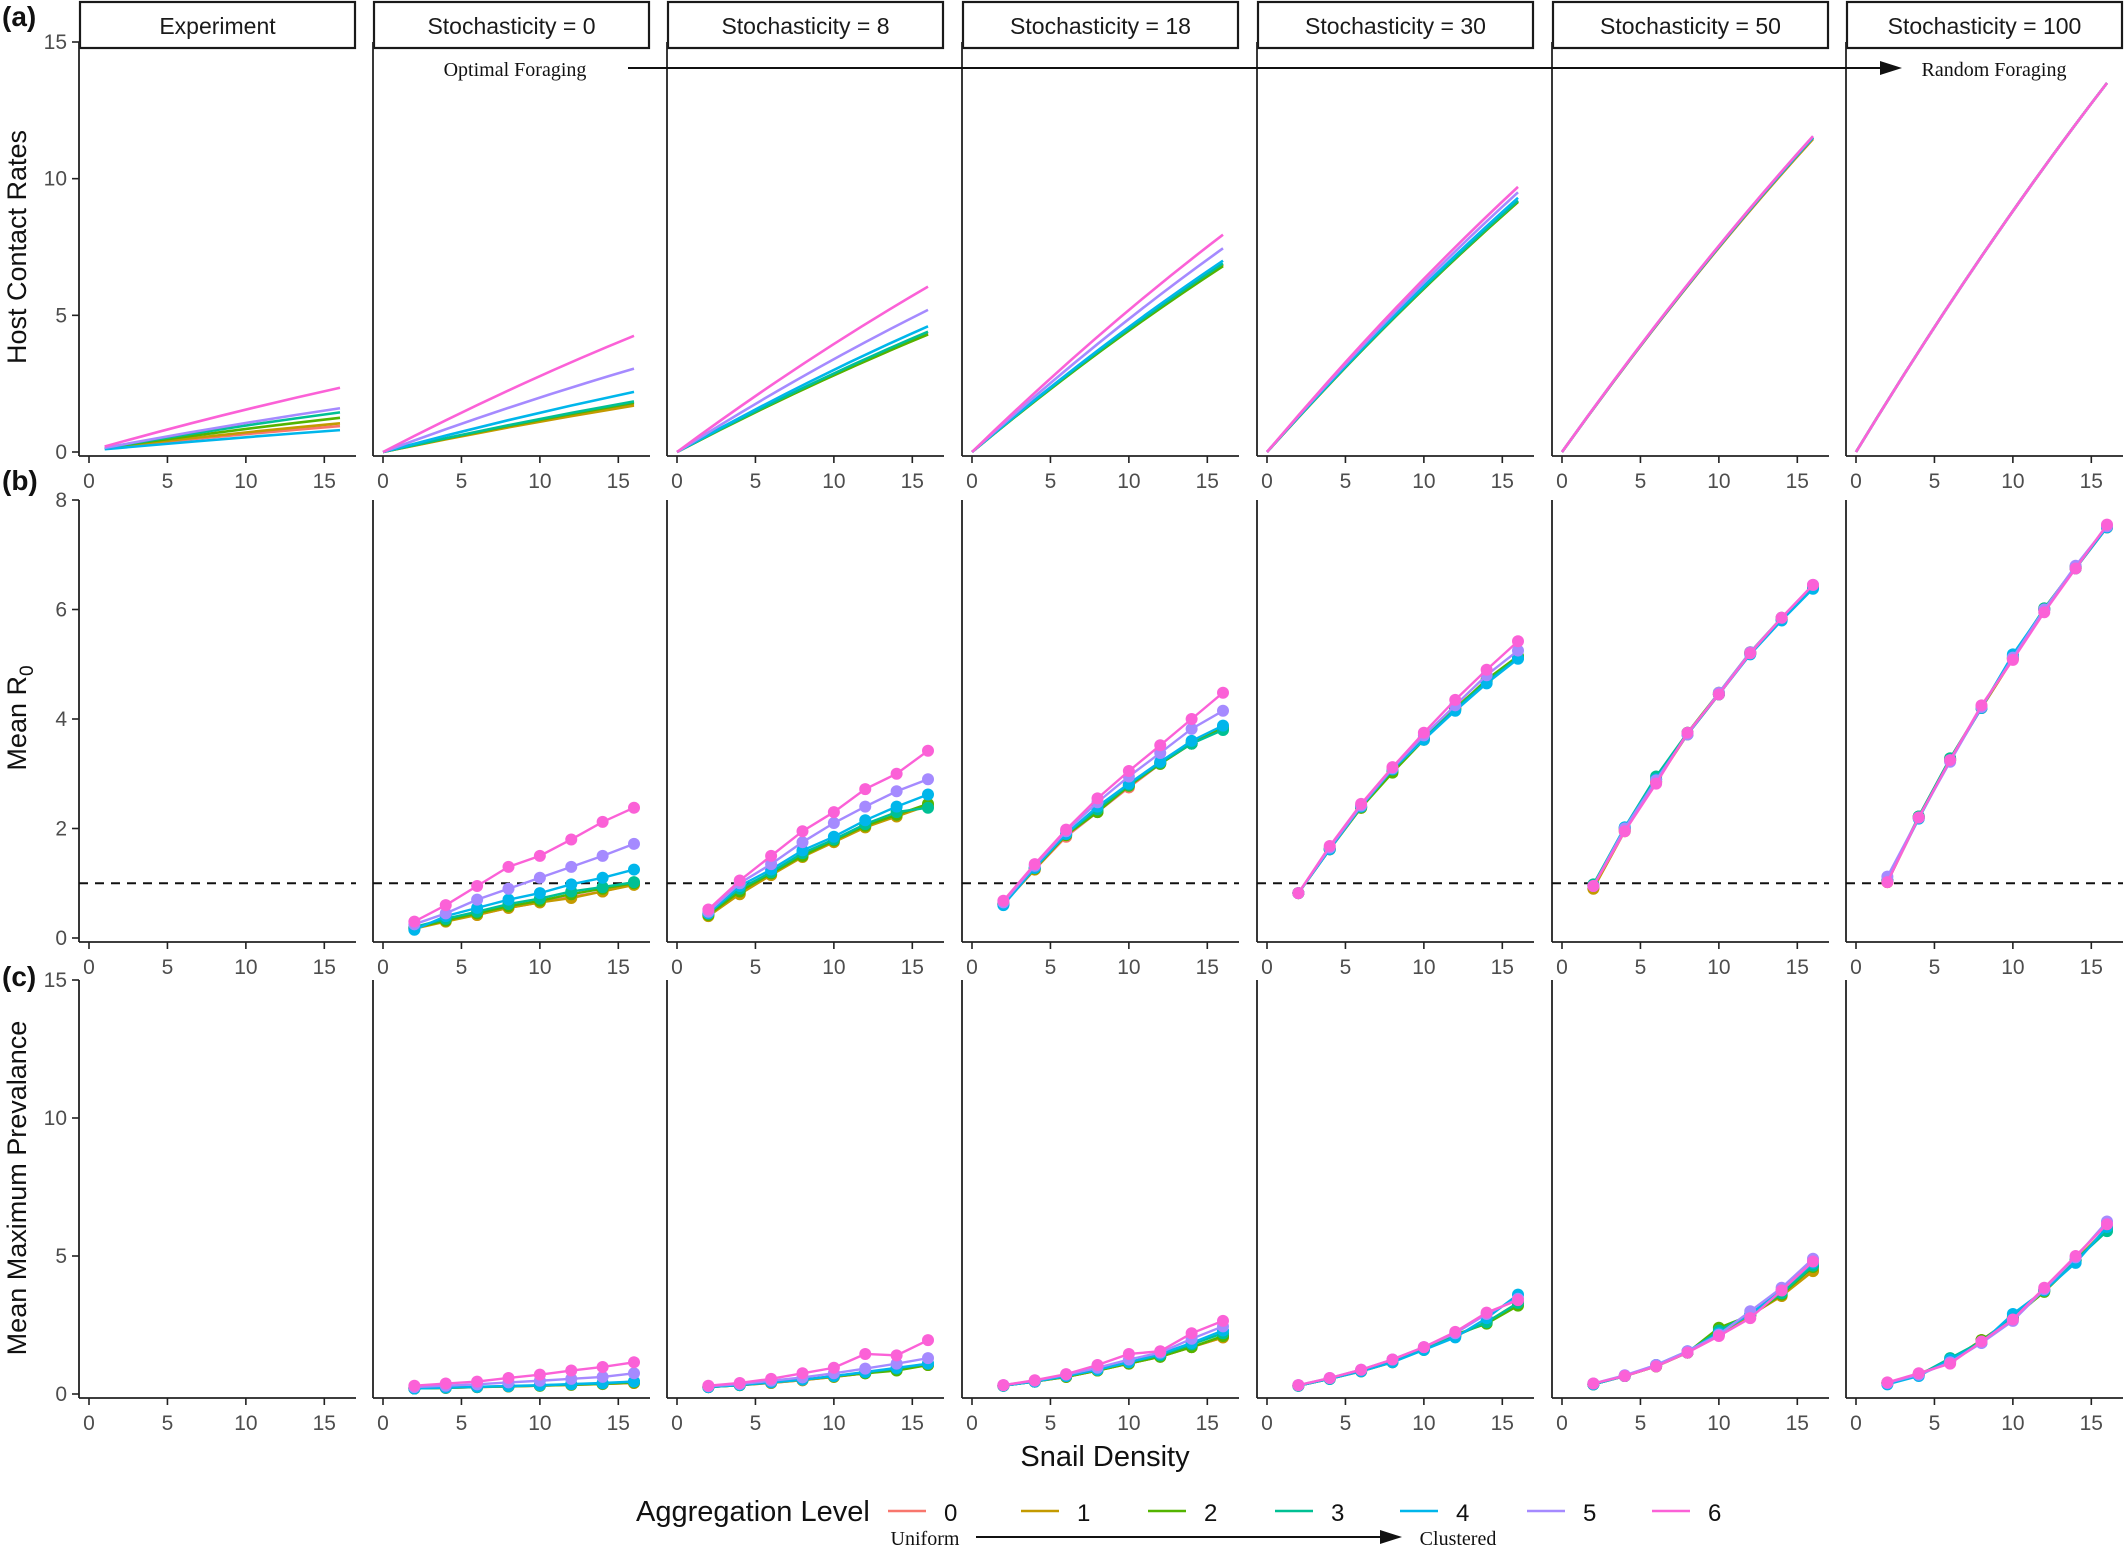  I want to click on y-axis-title-c: Mean Maximum Prevalance, so click(17, 1188).